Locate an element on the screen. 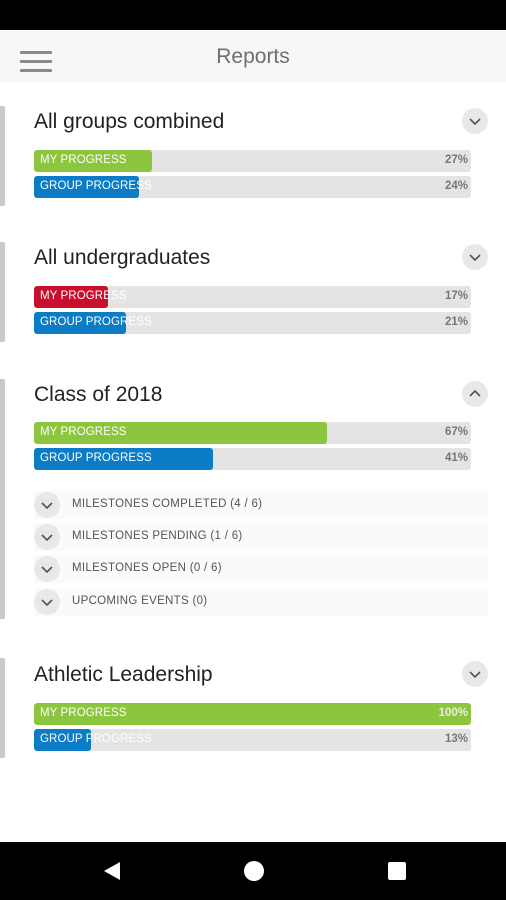  collapse-toggle is located at coordinates (475, 394).